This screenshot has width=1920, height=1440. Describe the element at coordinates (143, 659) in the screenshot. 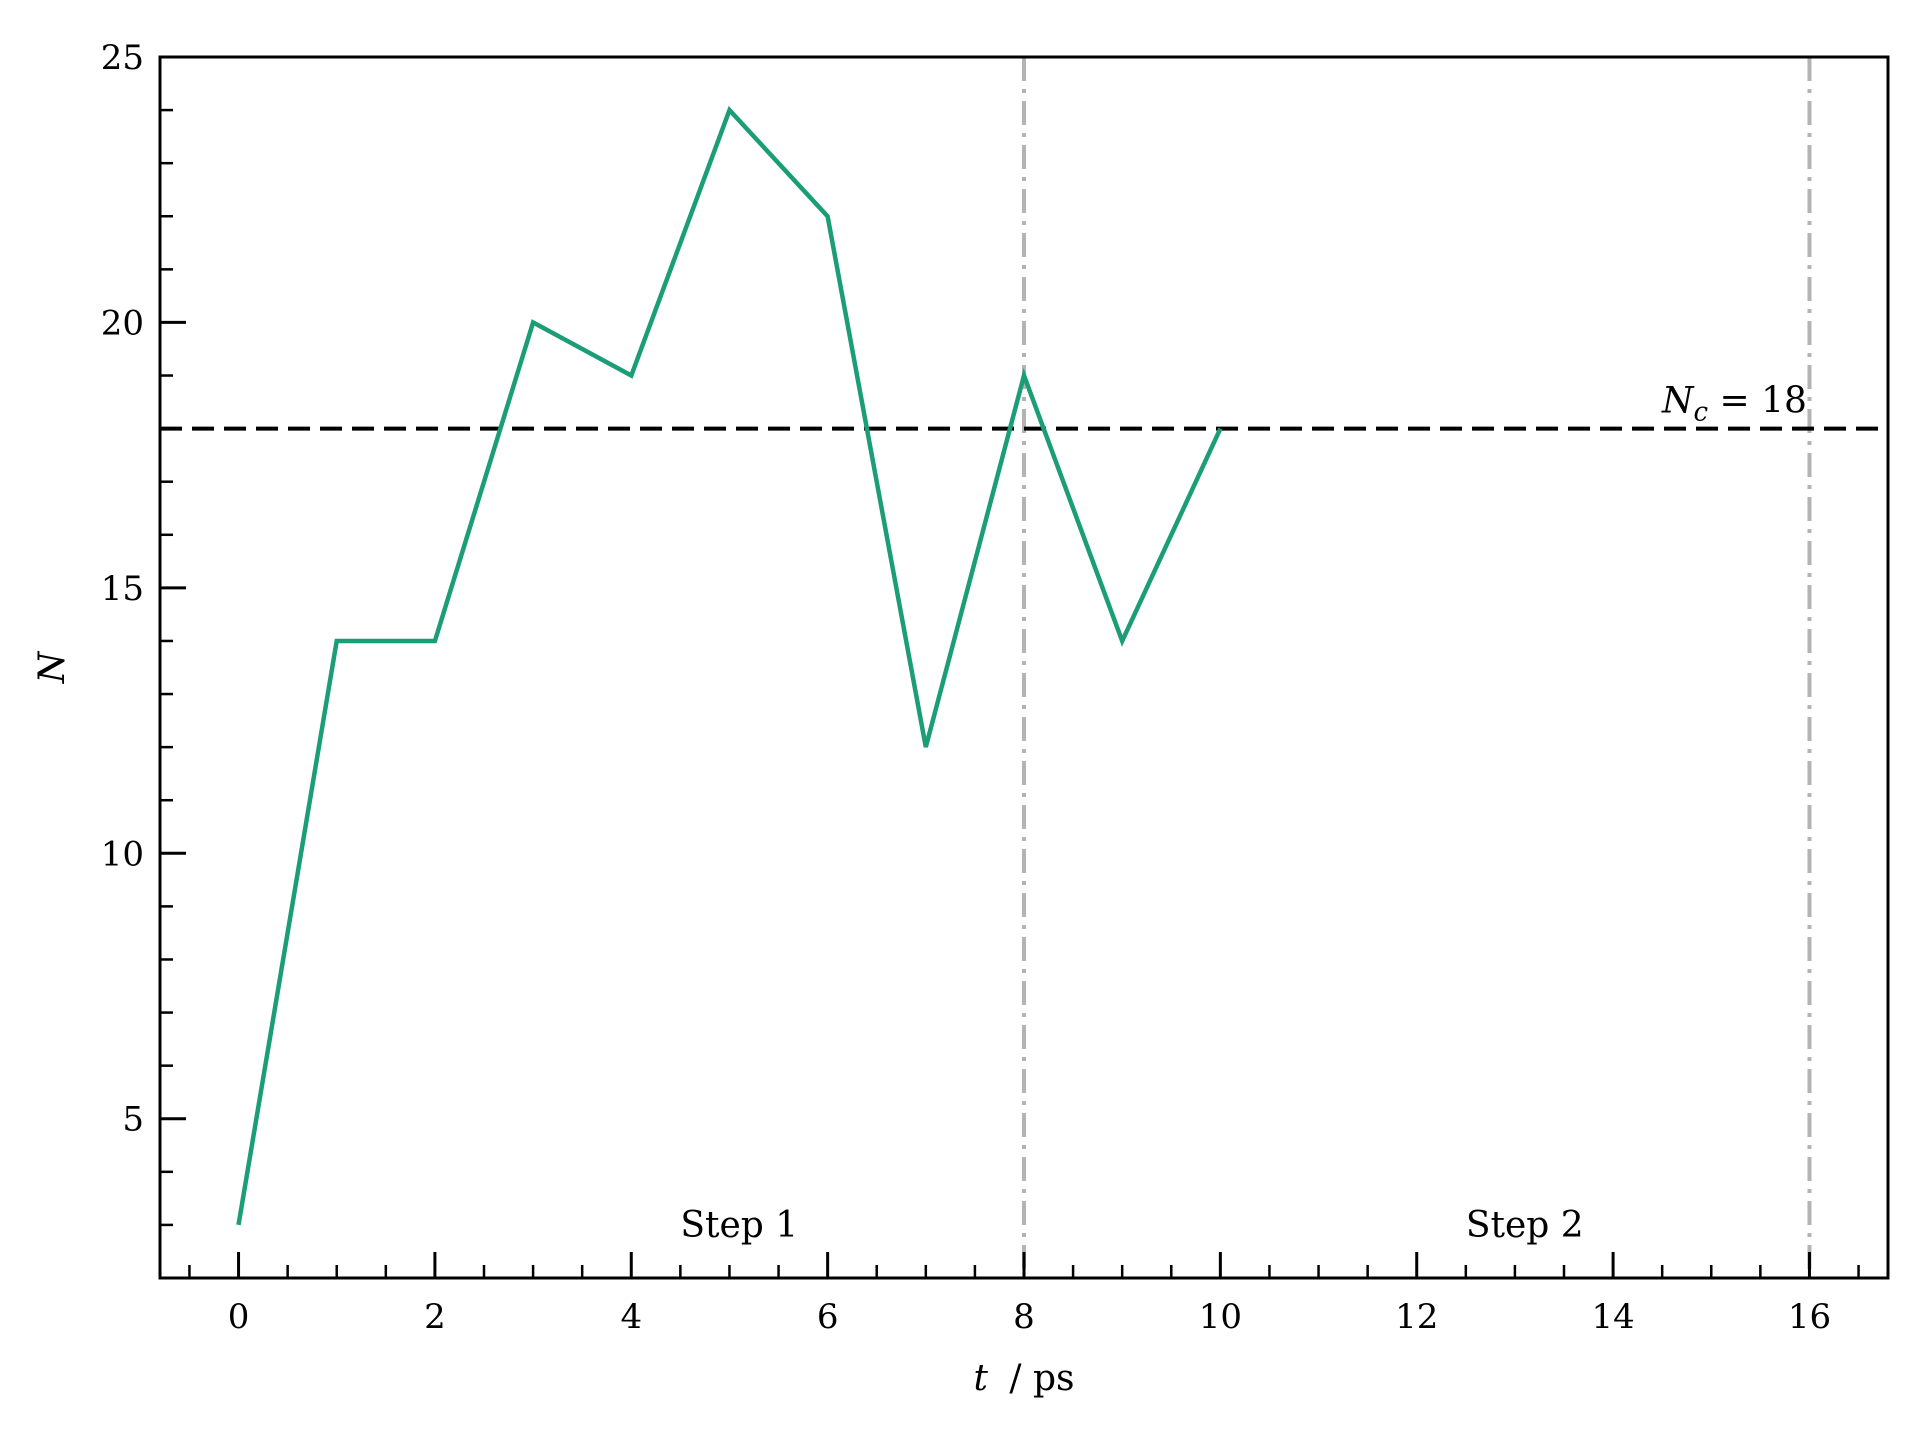

I see `y-axis-ticks: 5 10 15 20 25` at that location.